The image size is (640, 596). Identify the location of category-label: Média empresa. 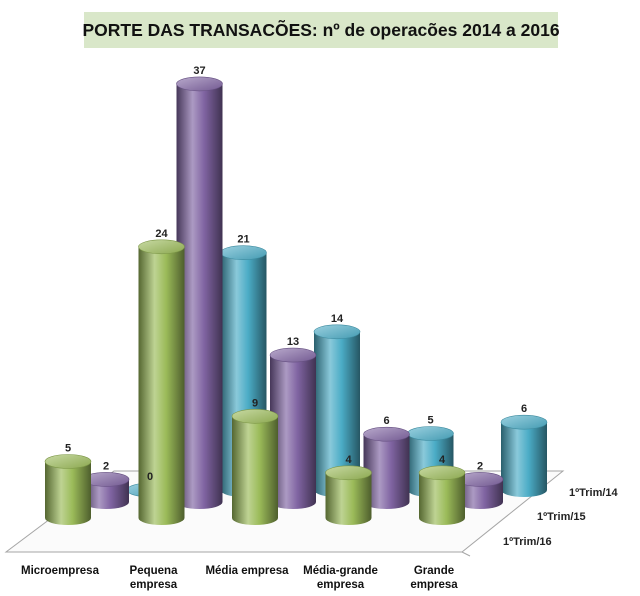
(247, 571).